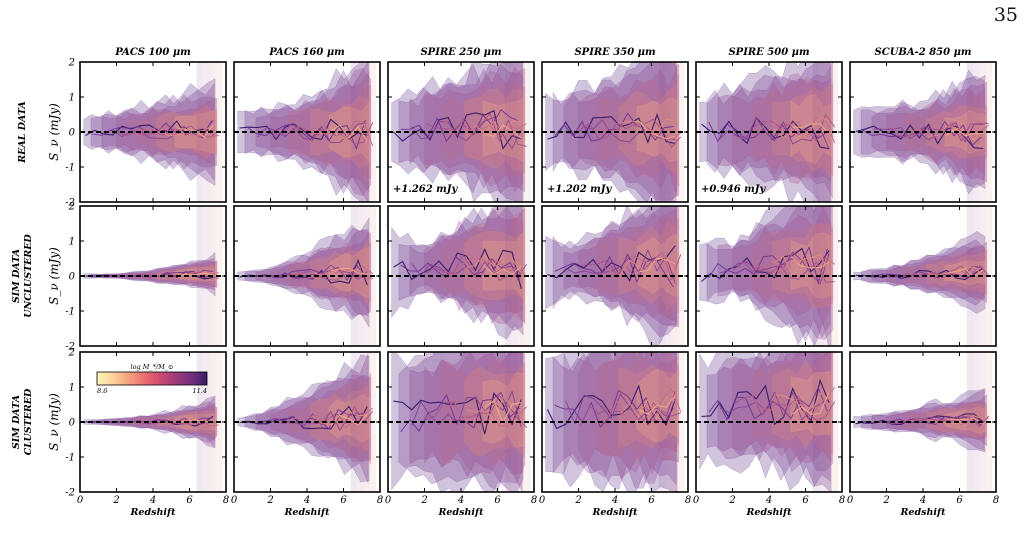 This screenshot has height=536, width=1026. Describe the element at coordinates (22, 132) in the screenshot. I see `row-label: REAL DATA` at that location.